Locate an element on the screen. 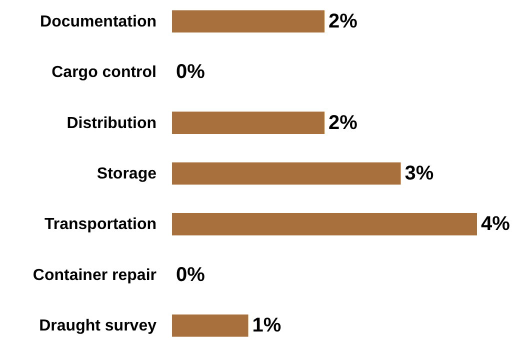  y-tick-label: Documentation is located at coordinates (98, 21).